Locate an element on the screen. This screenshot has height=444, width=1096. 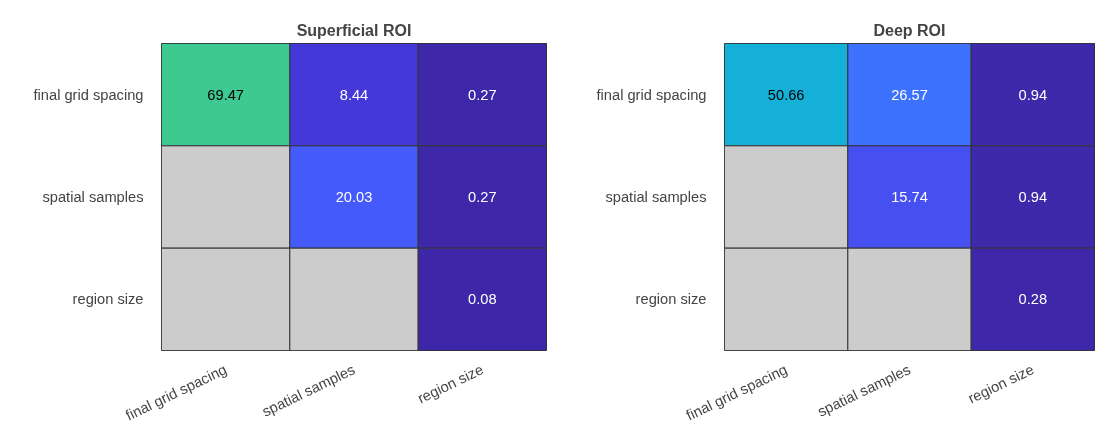
data-label: 26.57 is located at coordinates (909, 94).